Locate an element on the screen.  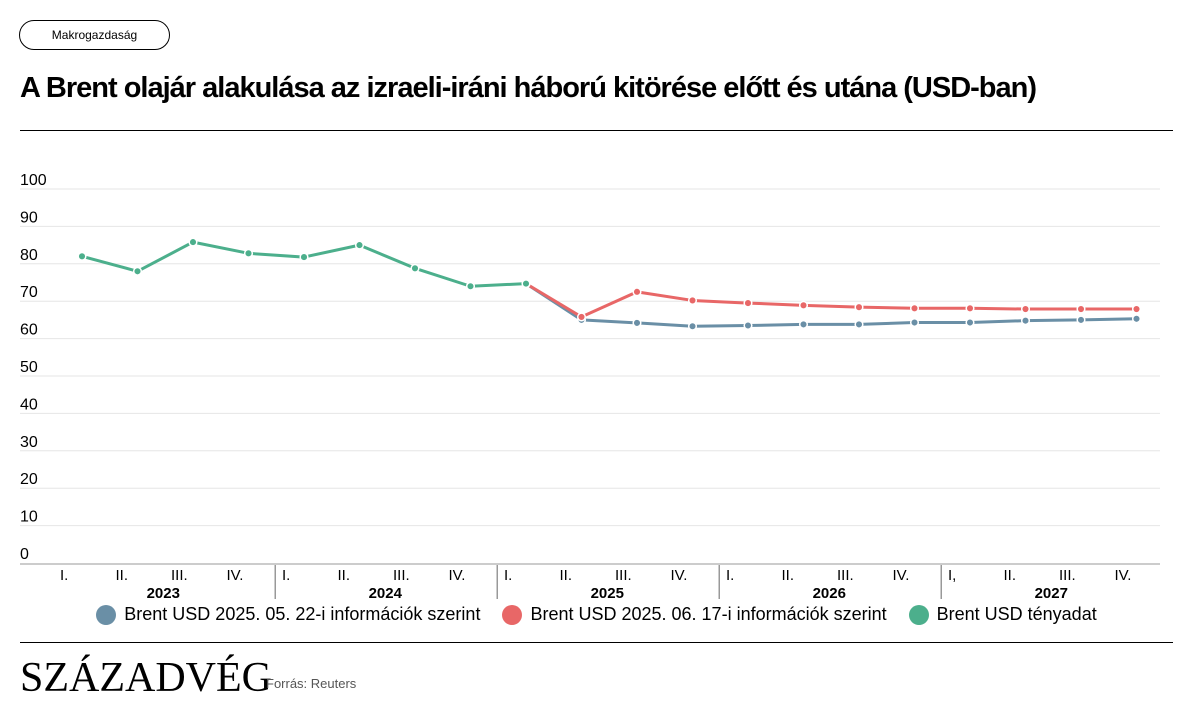
y-tick-label: 80 is located at coordinates (29, 255).